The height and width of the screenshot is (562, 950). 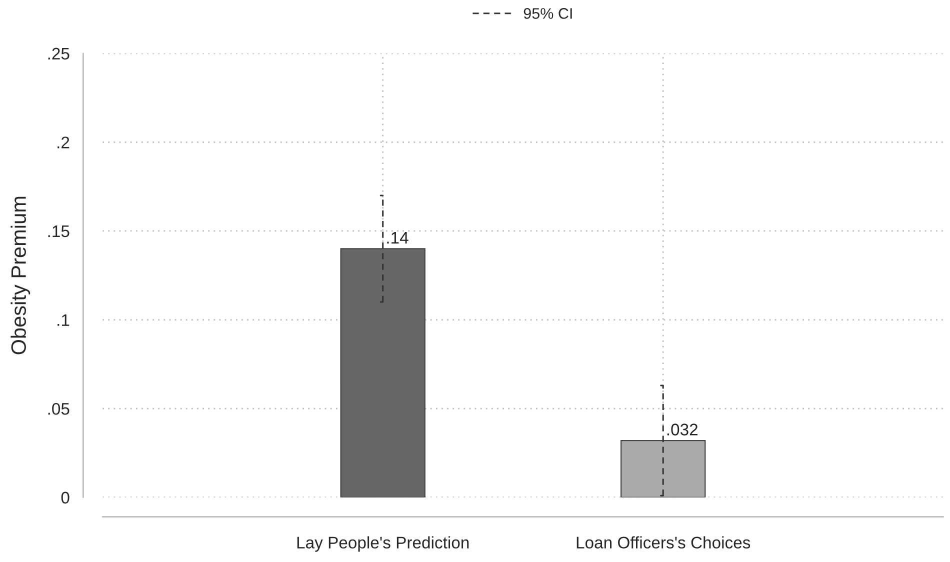 What do you see at coordinates (397, 238) in the screenshot?
I see `data-label: .14` at bounding box center [397, 238].